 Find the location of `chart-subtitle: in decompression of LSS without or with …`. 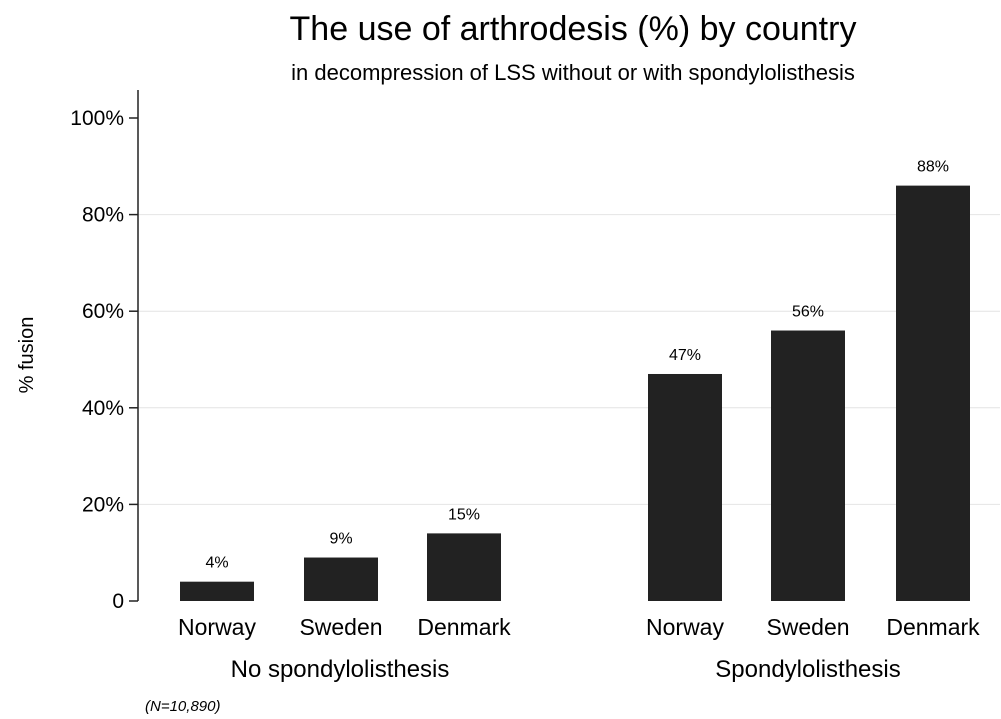

chart-subtitle: in decompression of LSS without or with … is located at coordinates (573, 72).